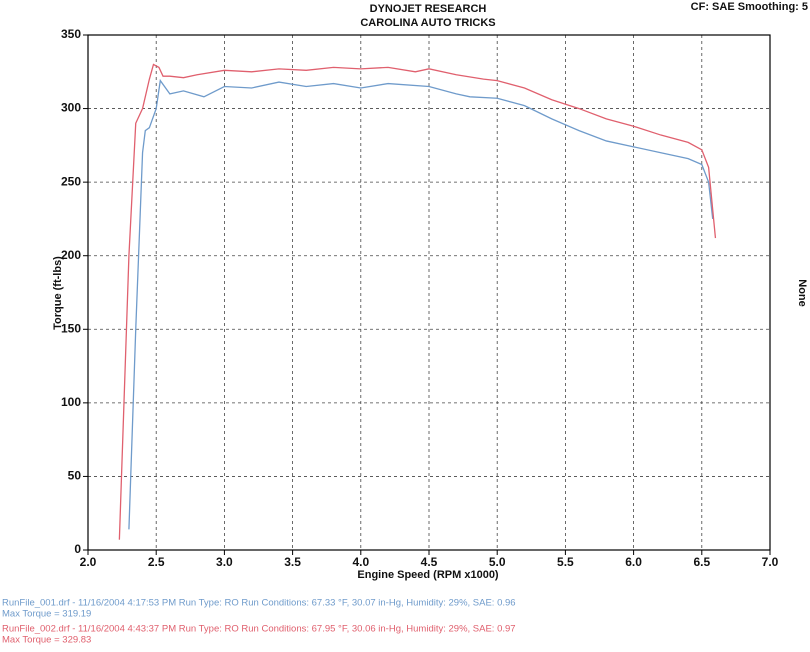  I want to click on chart-subtitle: CAROLINA AUTO TRICKS, so click(427, 23).